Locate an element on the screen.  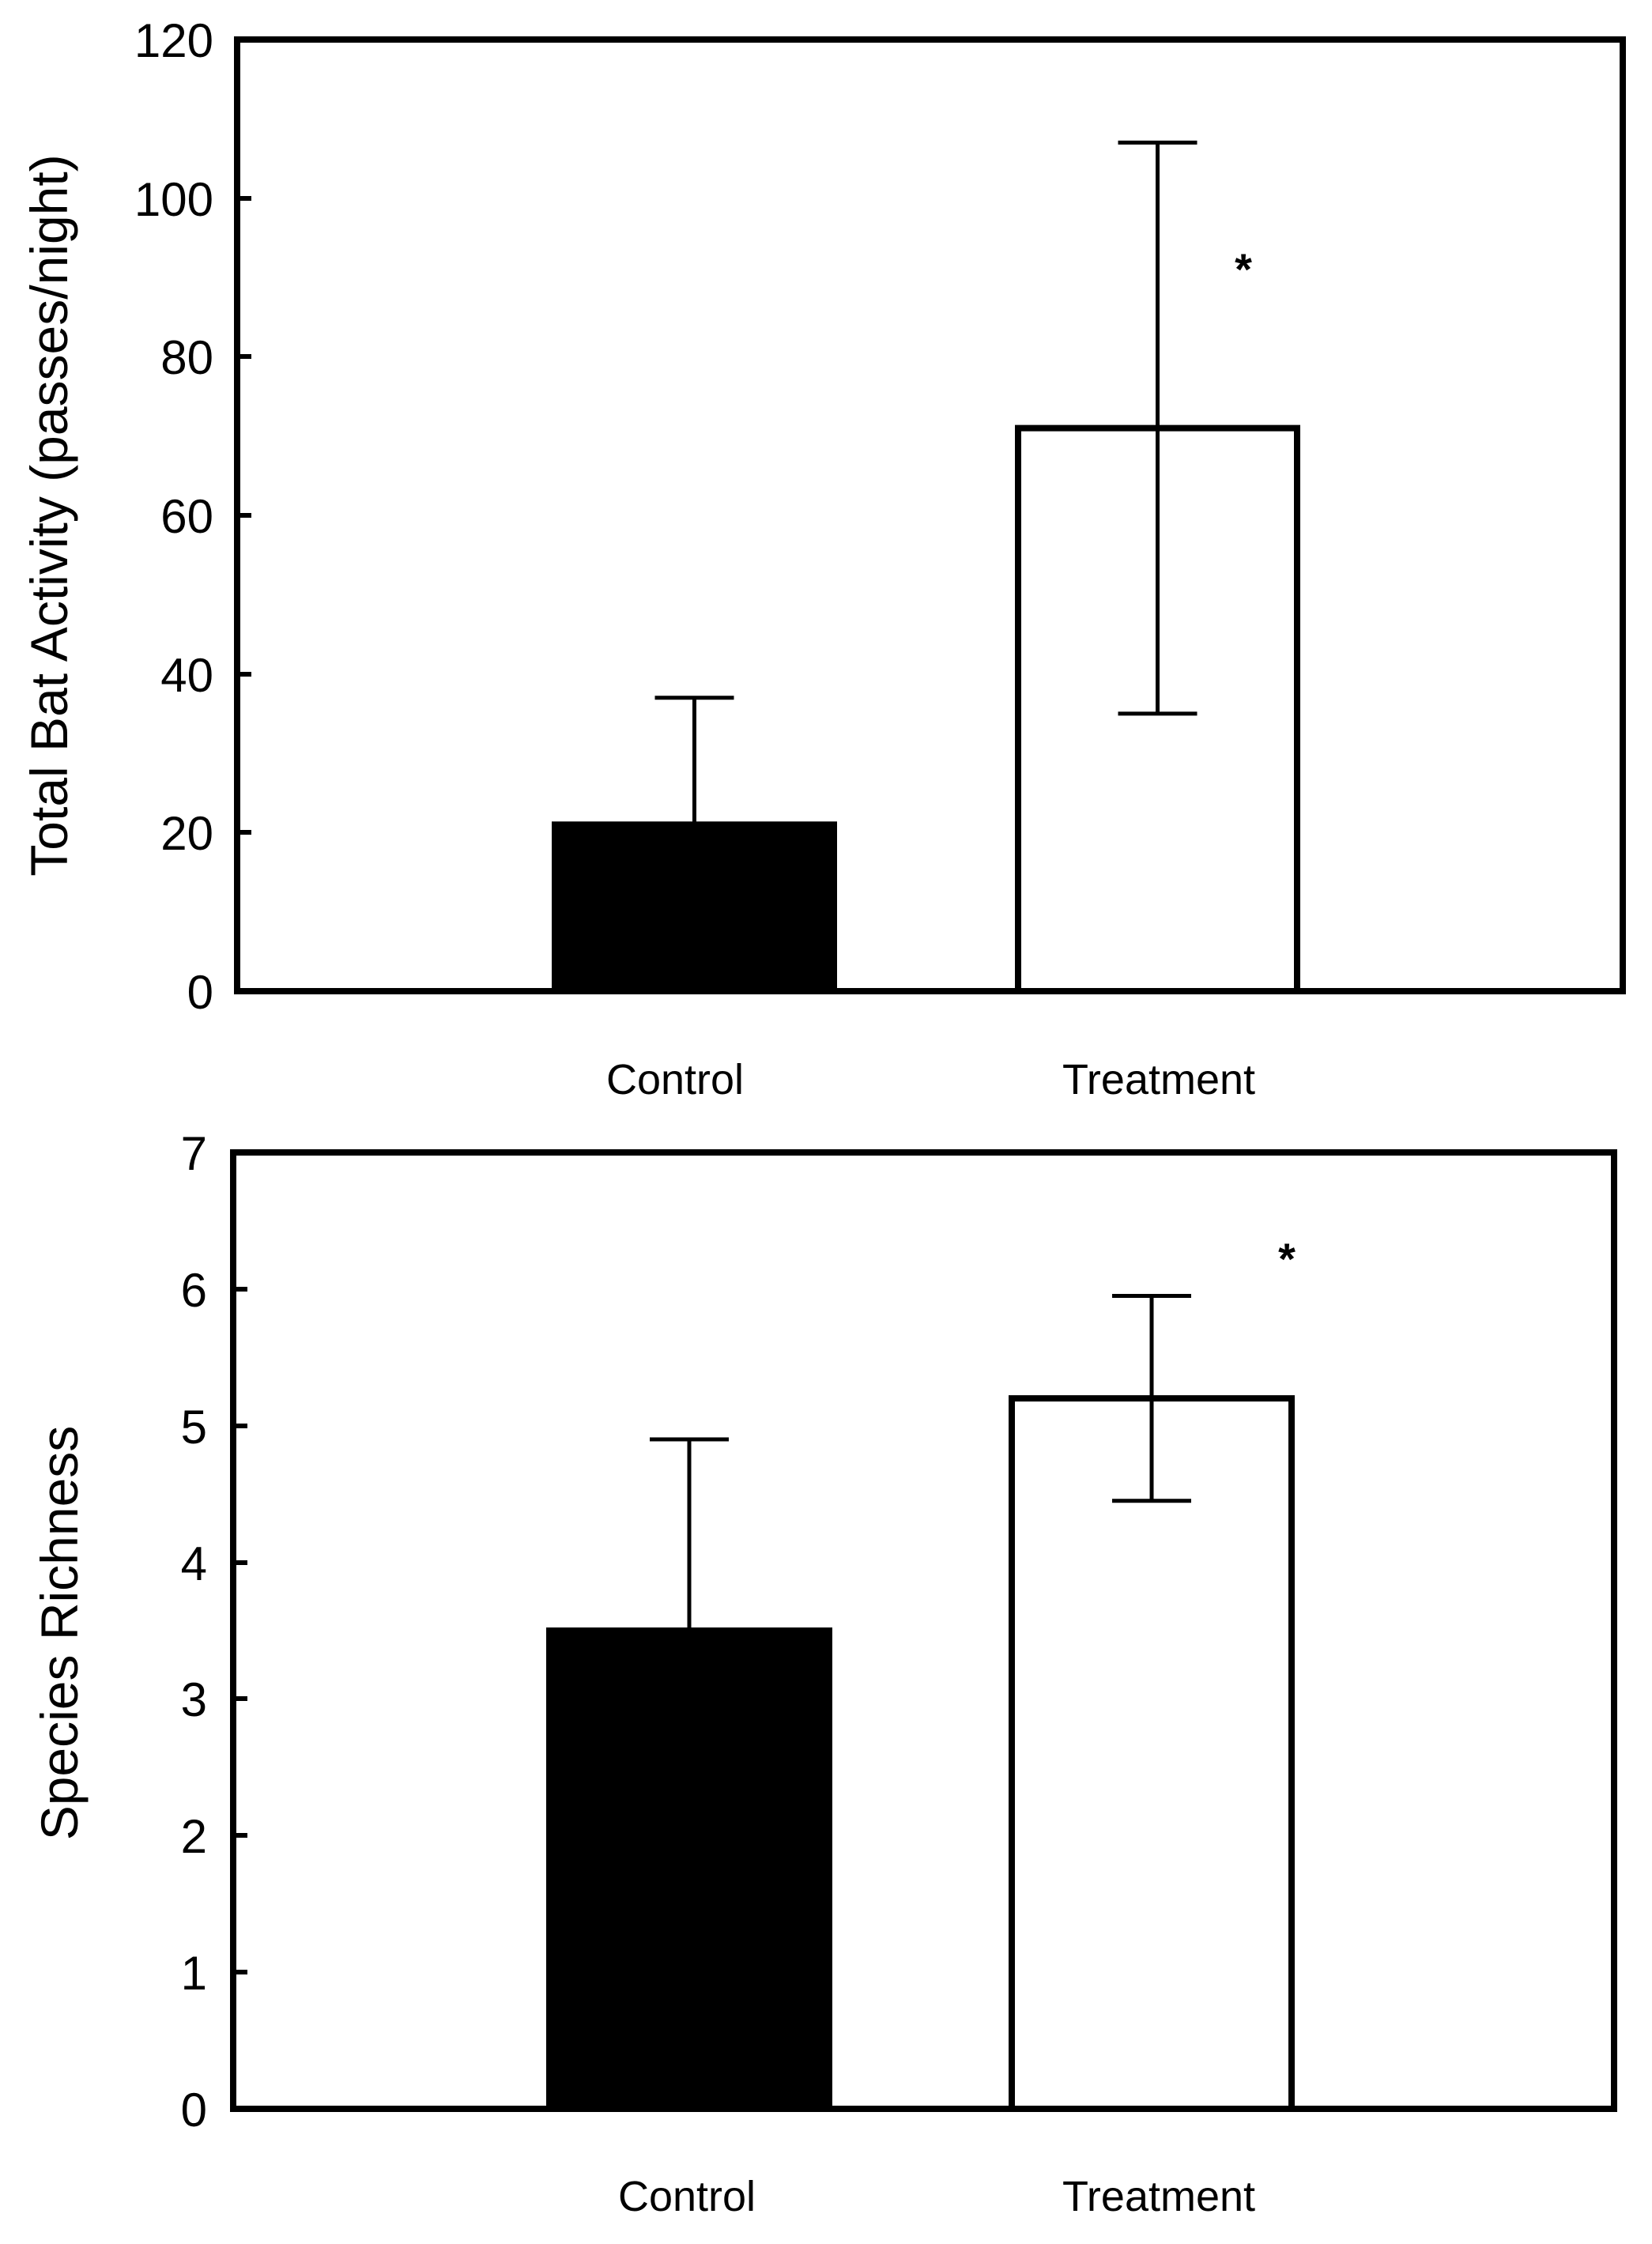
y-tick-label: 40 is located at coordinates (186, 675).